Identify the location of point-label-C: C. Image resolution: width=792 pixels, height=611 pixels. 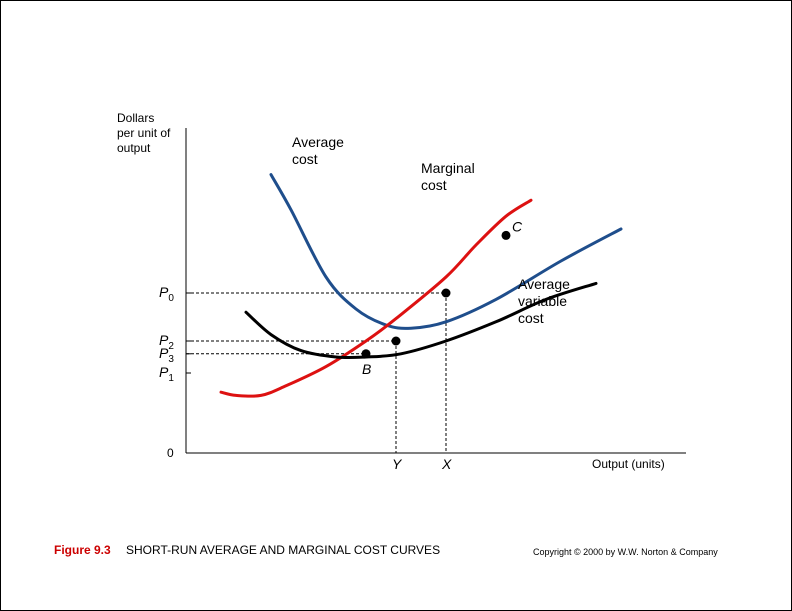
(517, 226).